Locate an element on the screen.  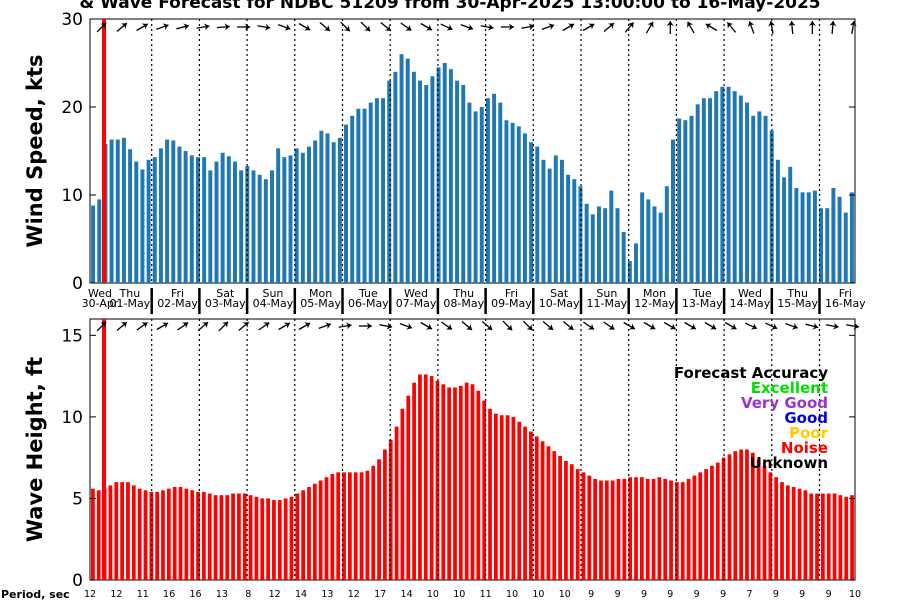
wave-ylabel: Wave Height, ft is located at coordinates (35, 449).